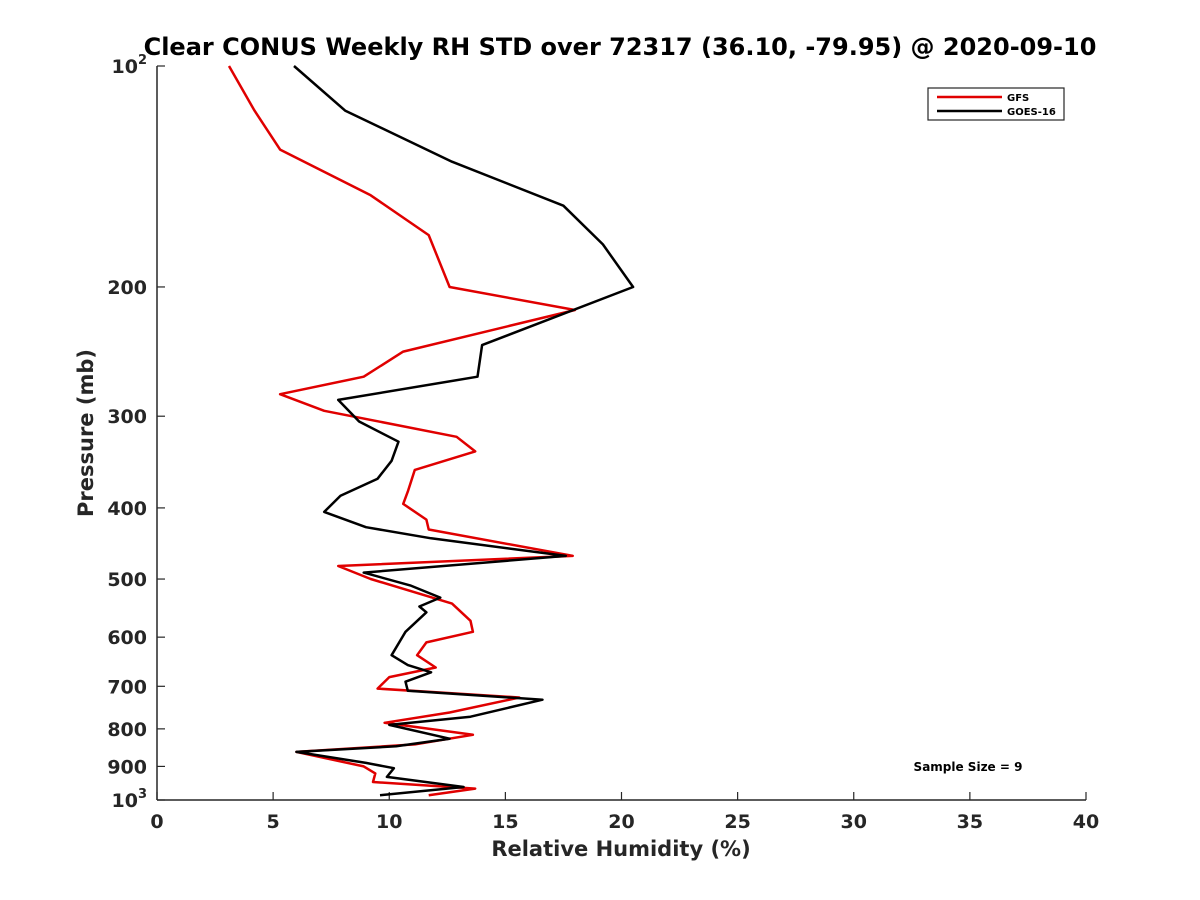  What do you see at coordinates (621, 822) in the screenshot?
I see `x-tick-label: 20` at bounding box center [621, 822].